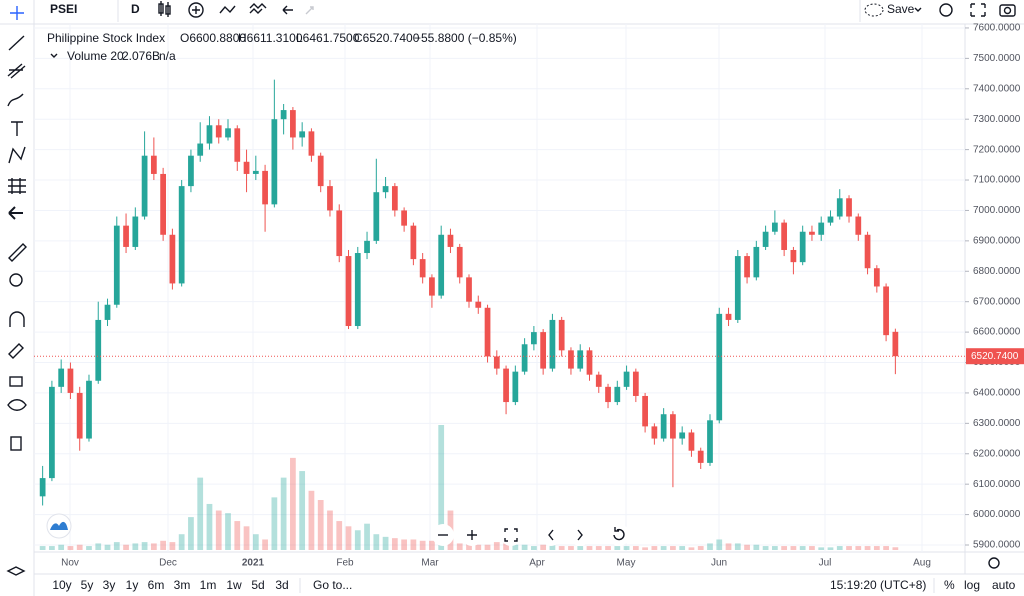  I want to click on add-indicator-icon, so click(196, 10).